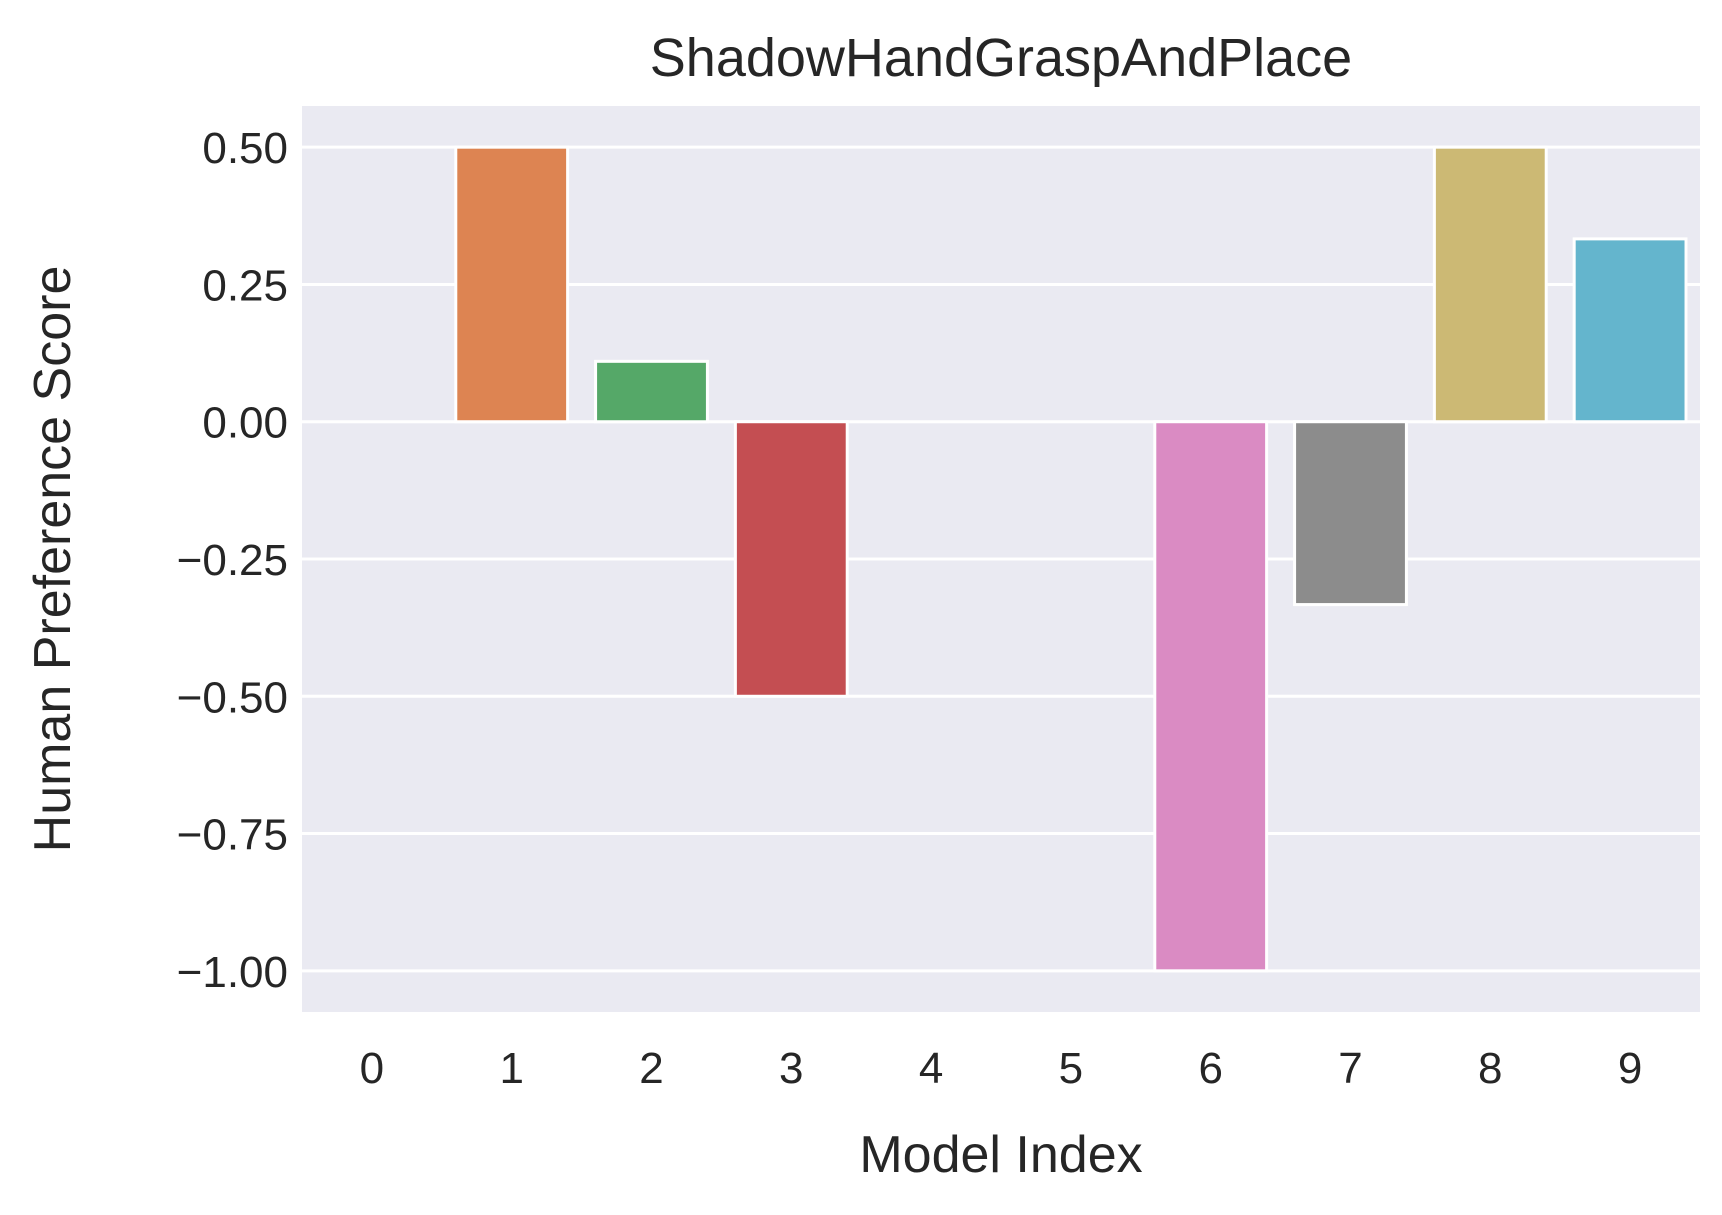  Describe the element at coordinates (232, 697) in the screenshot. I see `y-tick-label: −0.50` at that location.